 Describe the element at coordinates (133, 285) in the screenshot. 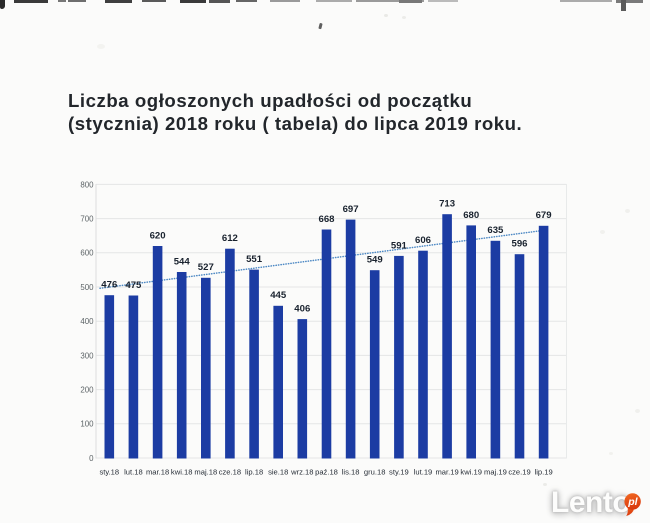

I see `svg-text: 475` at that location.